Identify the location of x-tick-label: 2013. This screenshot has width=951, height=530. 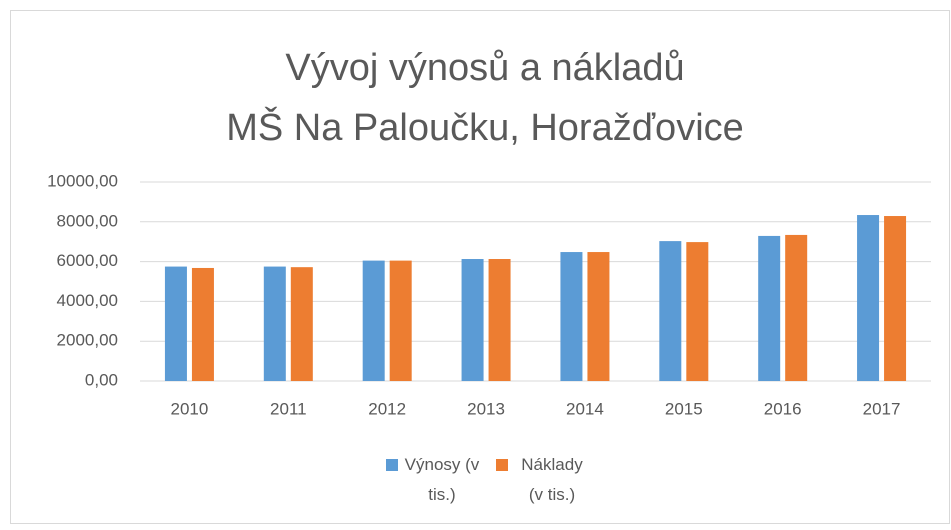
(486, 408).